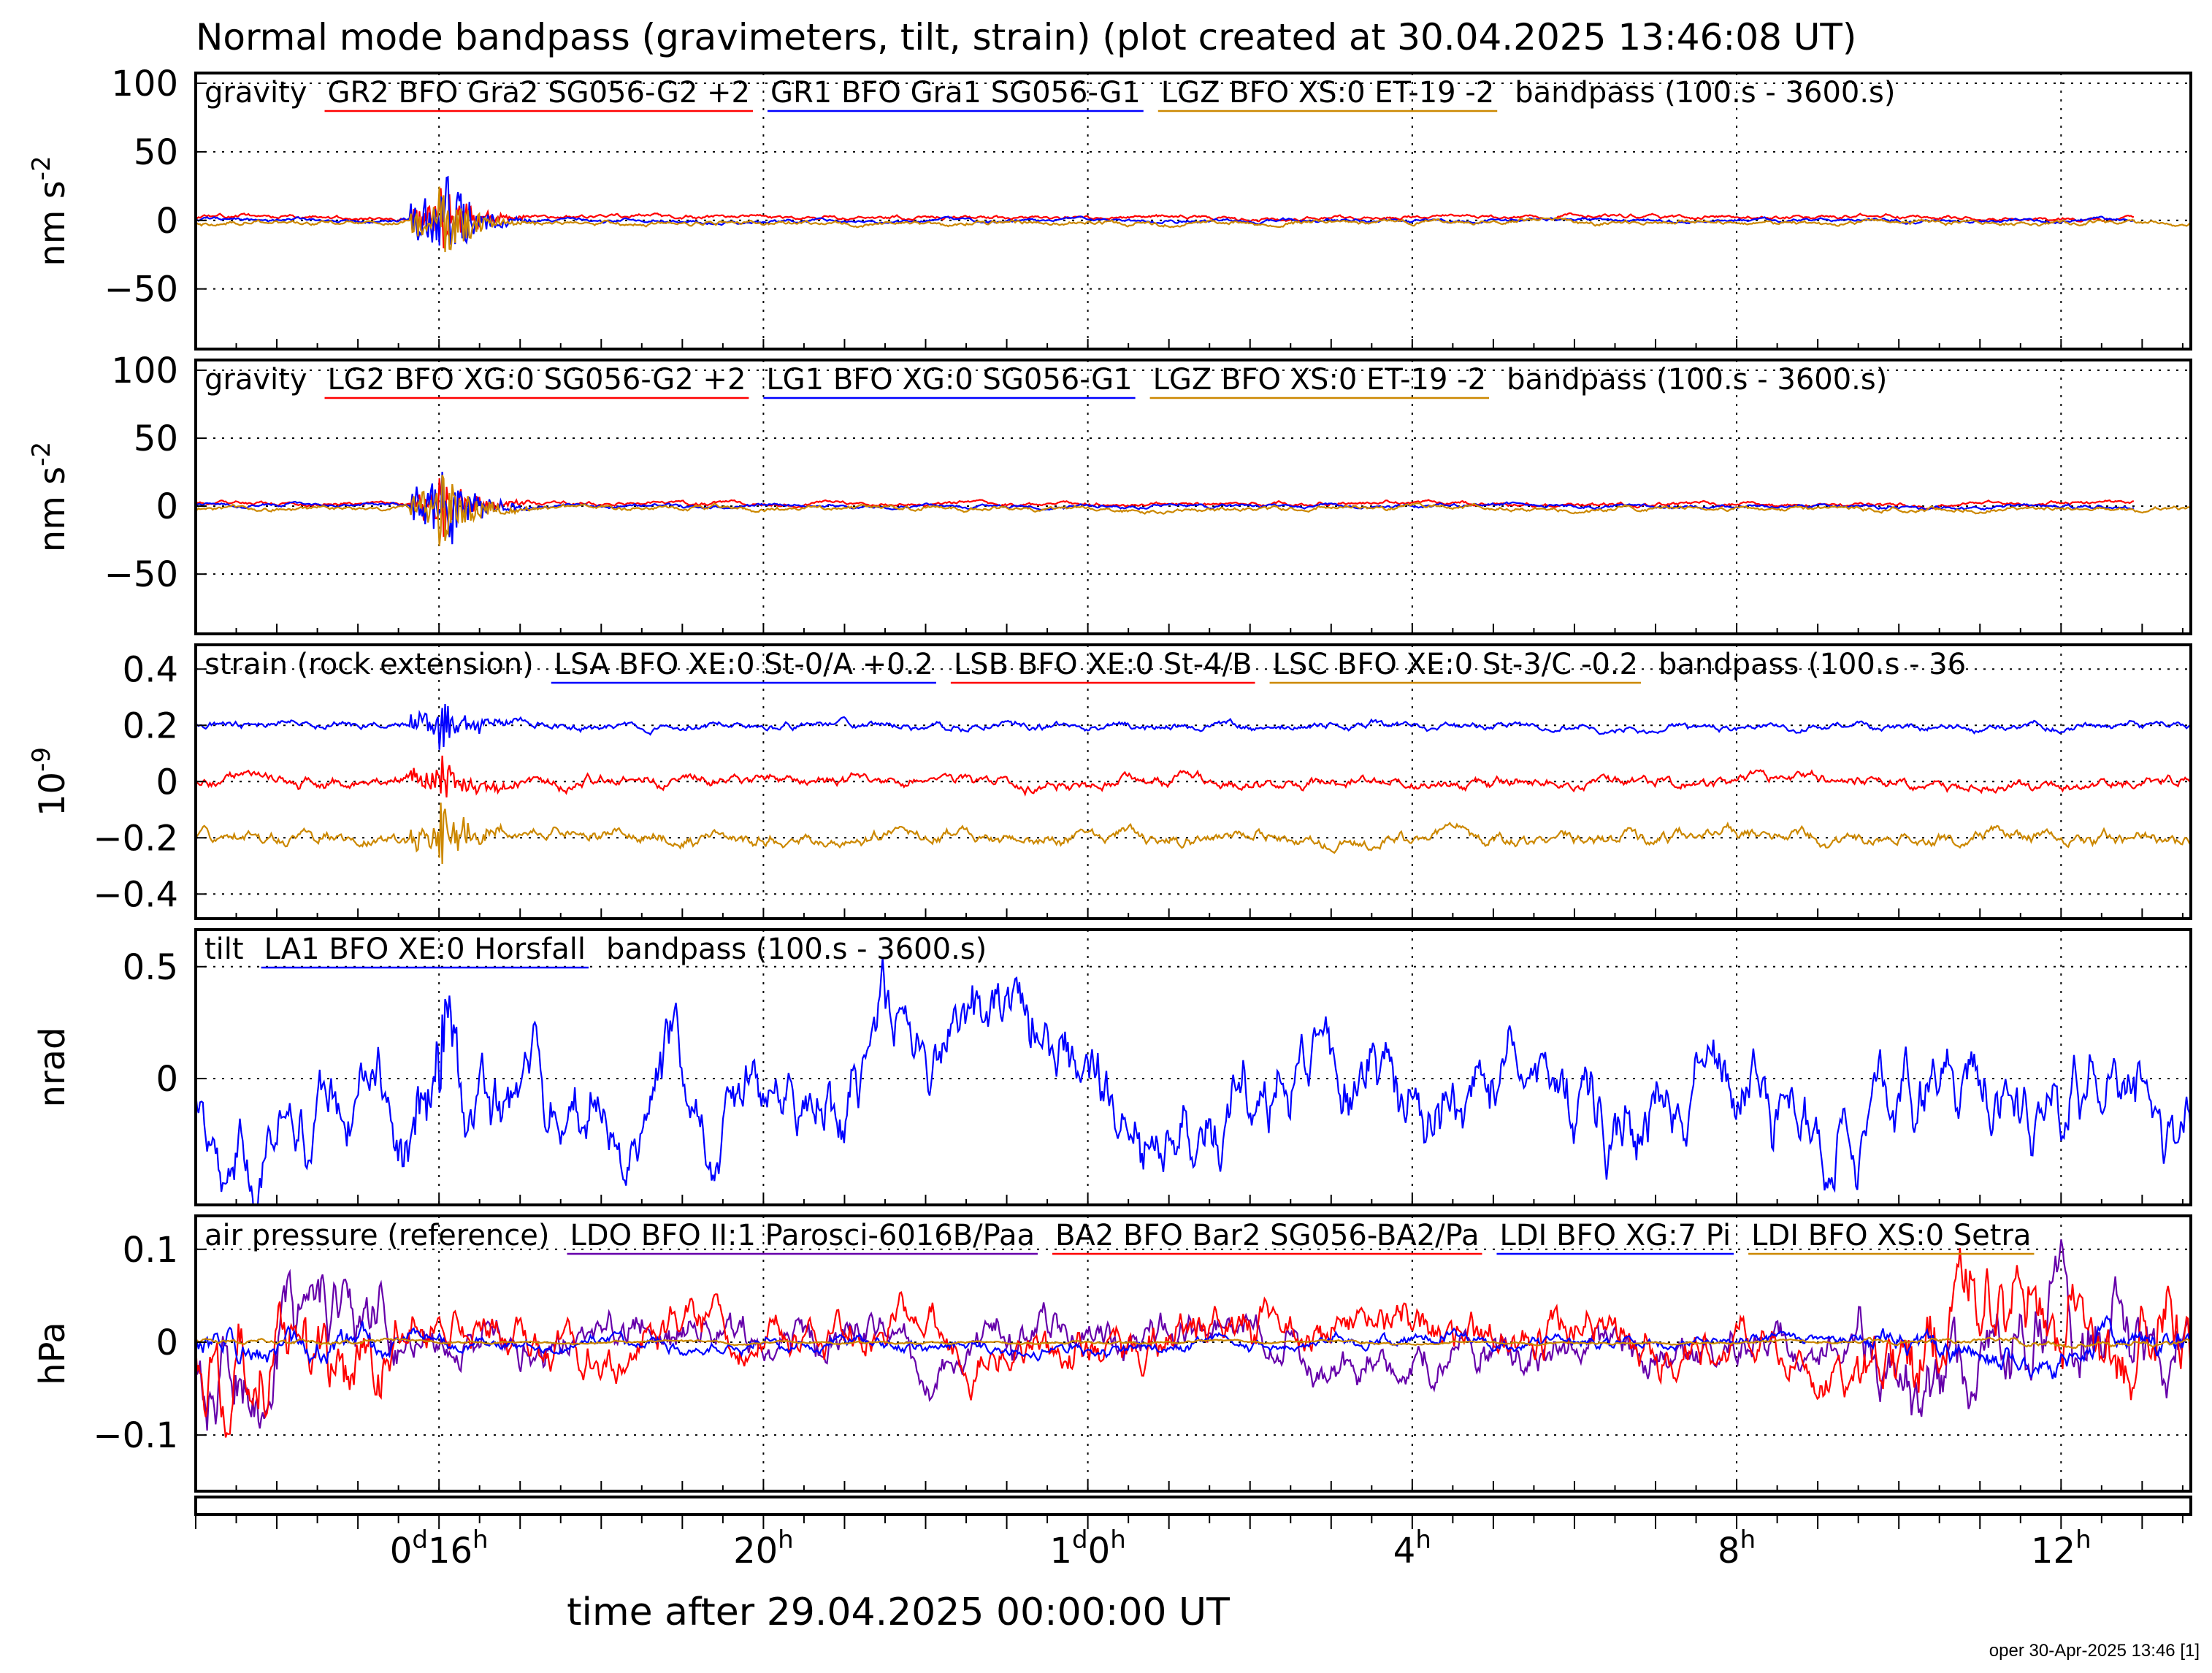  What do you see at coordinates (956, 93) in the screenshot?
I see `legend-entry: GR1 BFO Gra1 SG056-G1` at bounding box center [956, 93].